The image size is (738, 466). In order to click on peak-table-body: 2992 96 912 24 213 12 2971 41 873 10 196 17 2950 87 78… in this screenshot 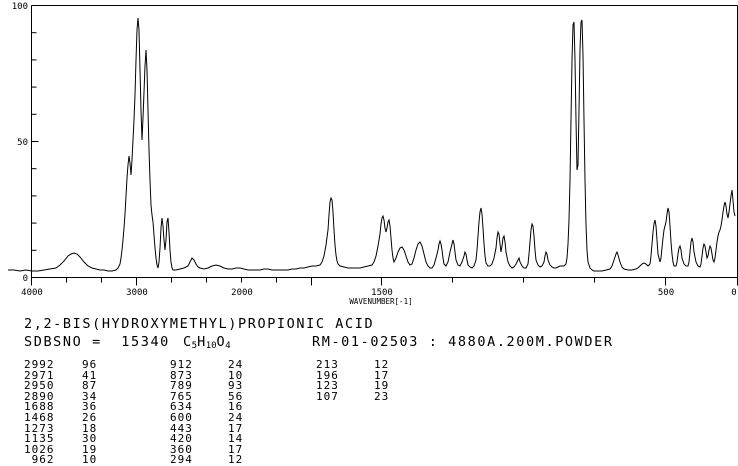, I will do `click(228, 412)`.